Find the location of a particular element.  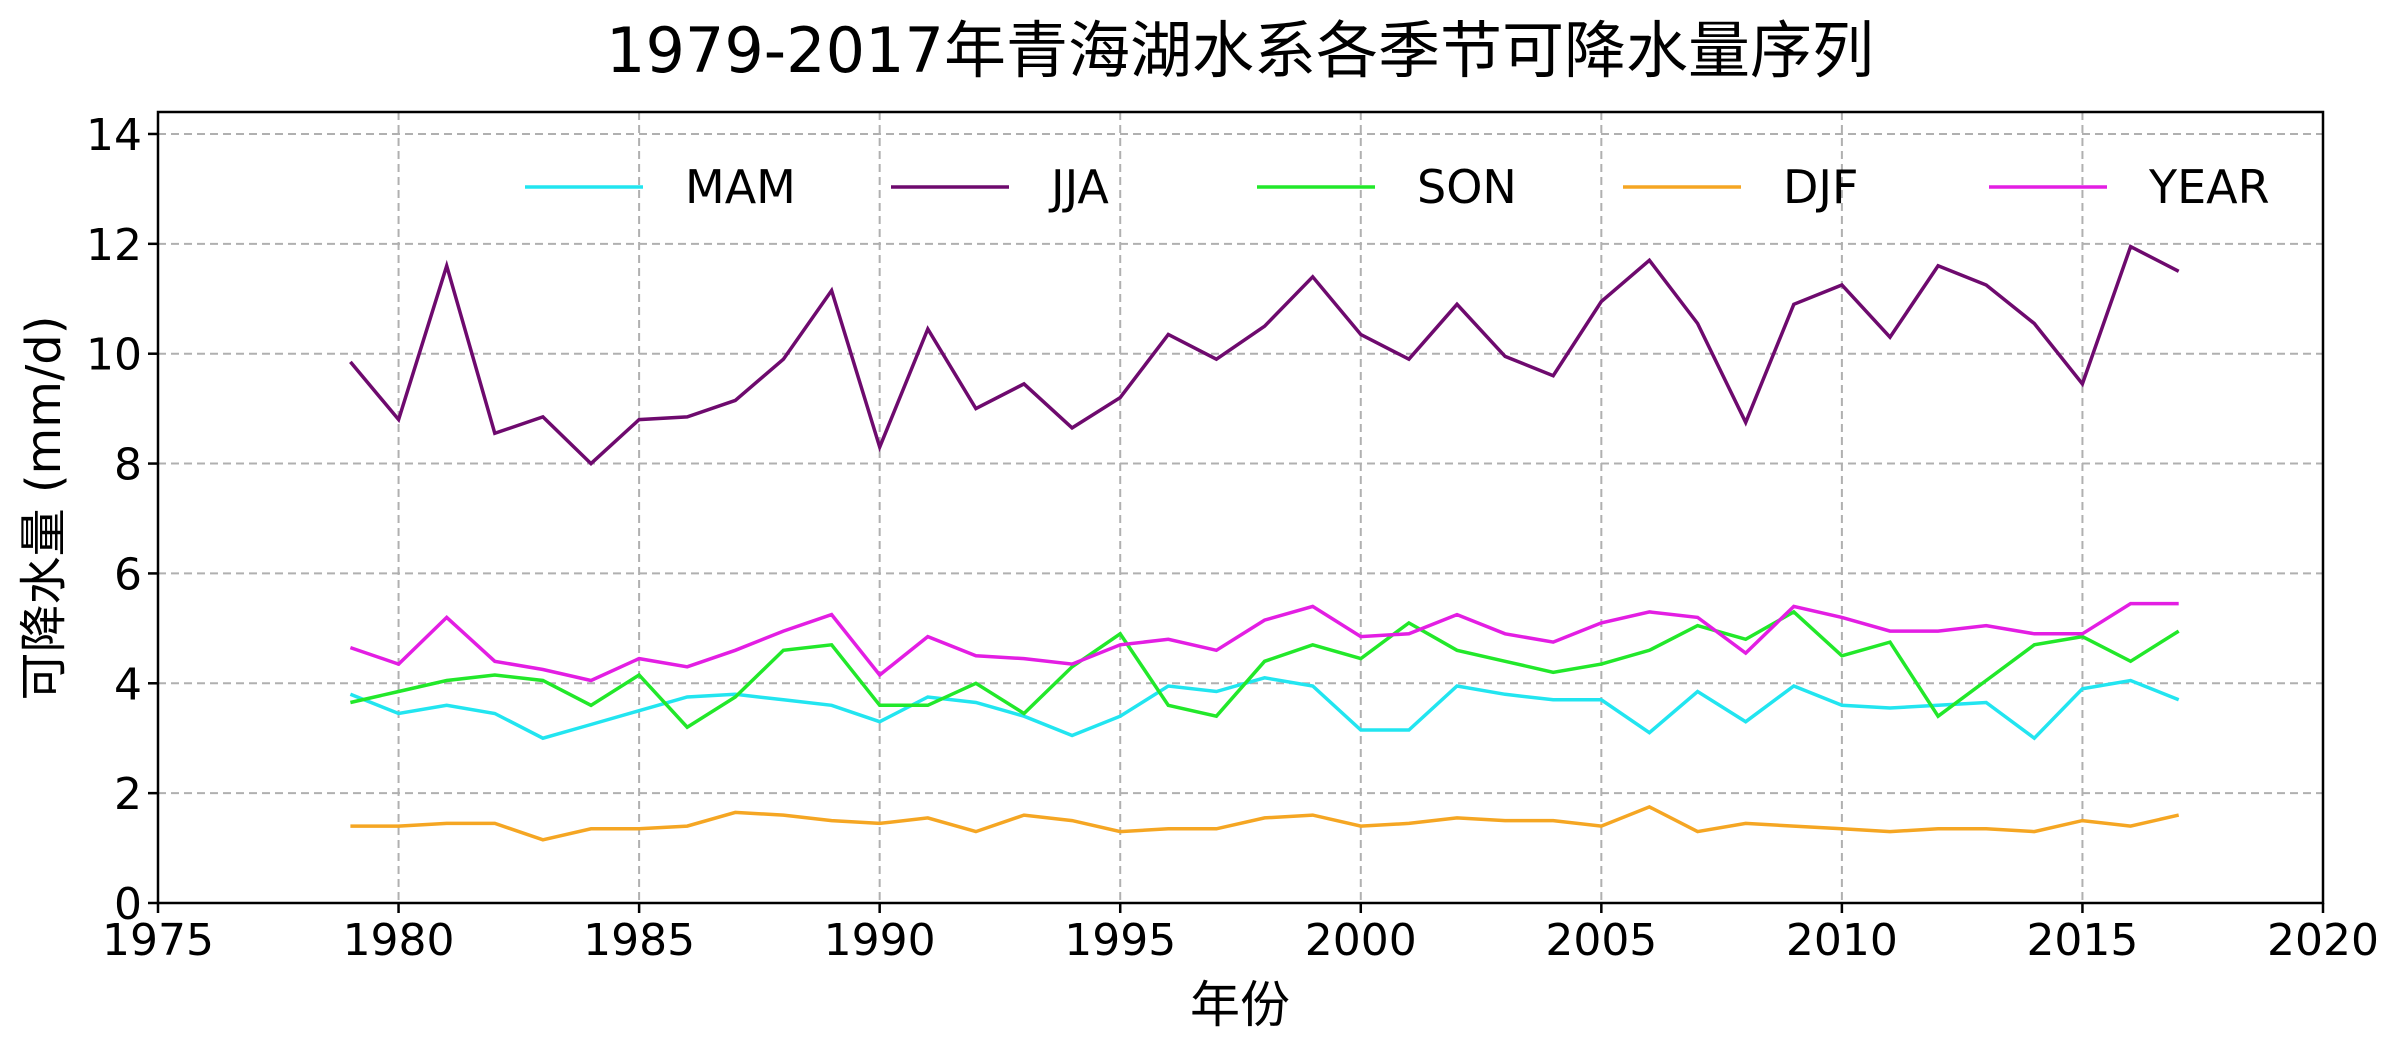

legend-label-jja: JJA is located at coordinates (1078, 187).